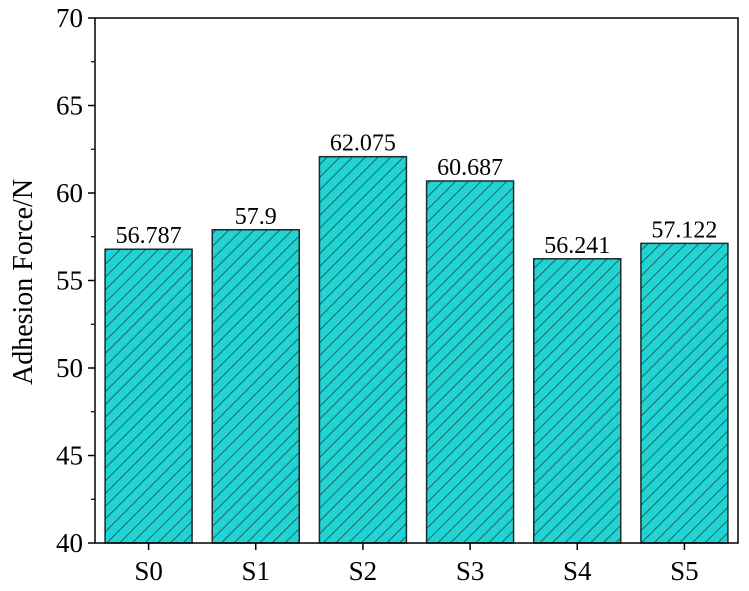 The image size is (749, 591). I want to click on bar-s0, so click(148, 396).